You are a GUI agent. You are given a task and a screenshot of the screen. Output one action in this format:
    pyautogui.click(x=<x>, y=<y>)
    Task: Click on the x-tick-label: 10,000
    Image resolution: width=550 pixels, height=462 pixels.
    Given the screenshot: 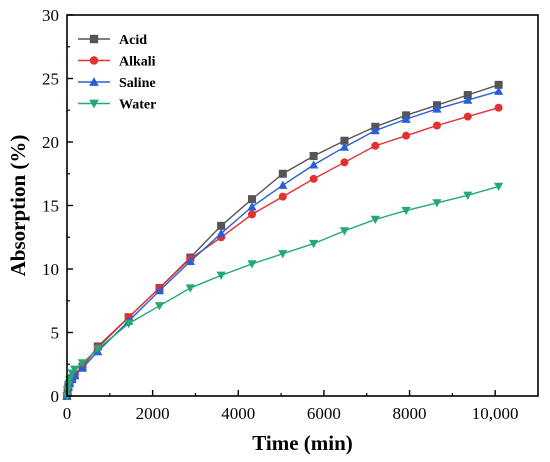 What is the action you would take?
    pyautogui.click(x=495, y=413)
    